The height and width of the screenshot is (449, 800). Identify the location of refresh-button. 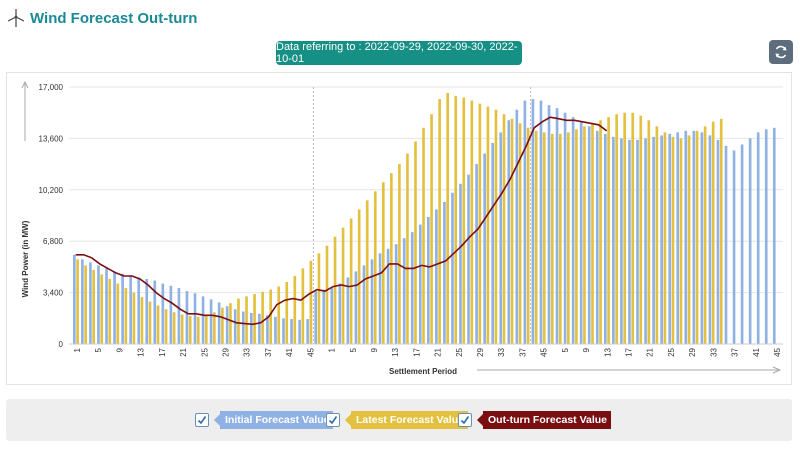
(781, 52).